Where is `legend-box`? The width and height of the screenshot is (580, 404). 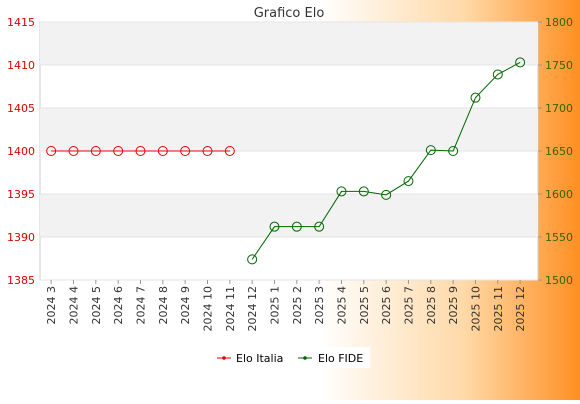
legend-box is located at coordinates (291, 357).